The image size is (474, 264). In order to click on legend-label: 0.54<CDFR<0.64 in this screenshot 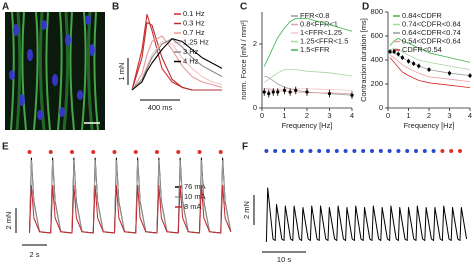, I will do `click(431, 40)`.